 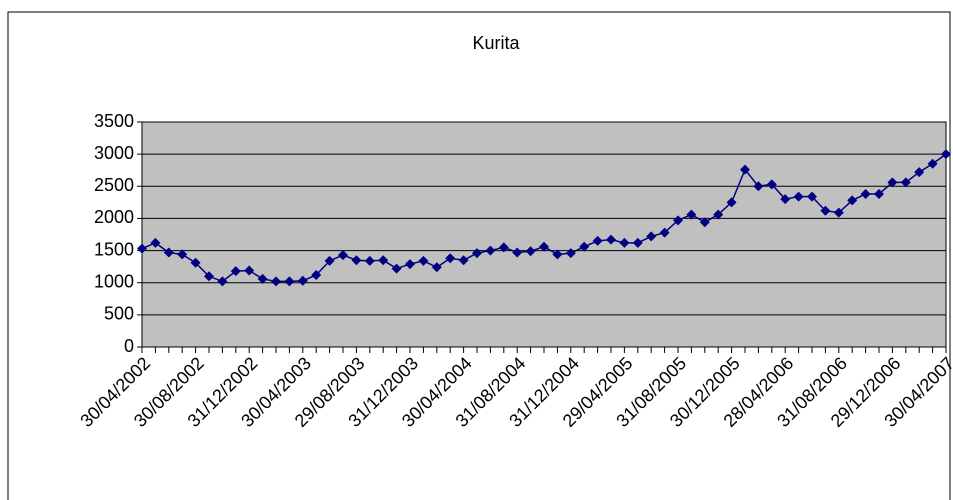 What do you see at coordinates (114, 249) in the screenshot?
I see `y-tick-label: 1500` at bounding box center [114, 249].